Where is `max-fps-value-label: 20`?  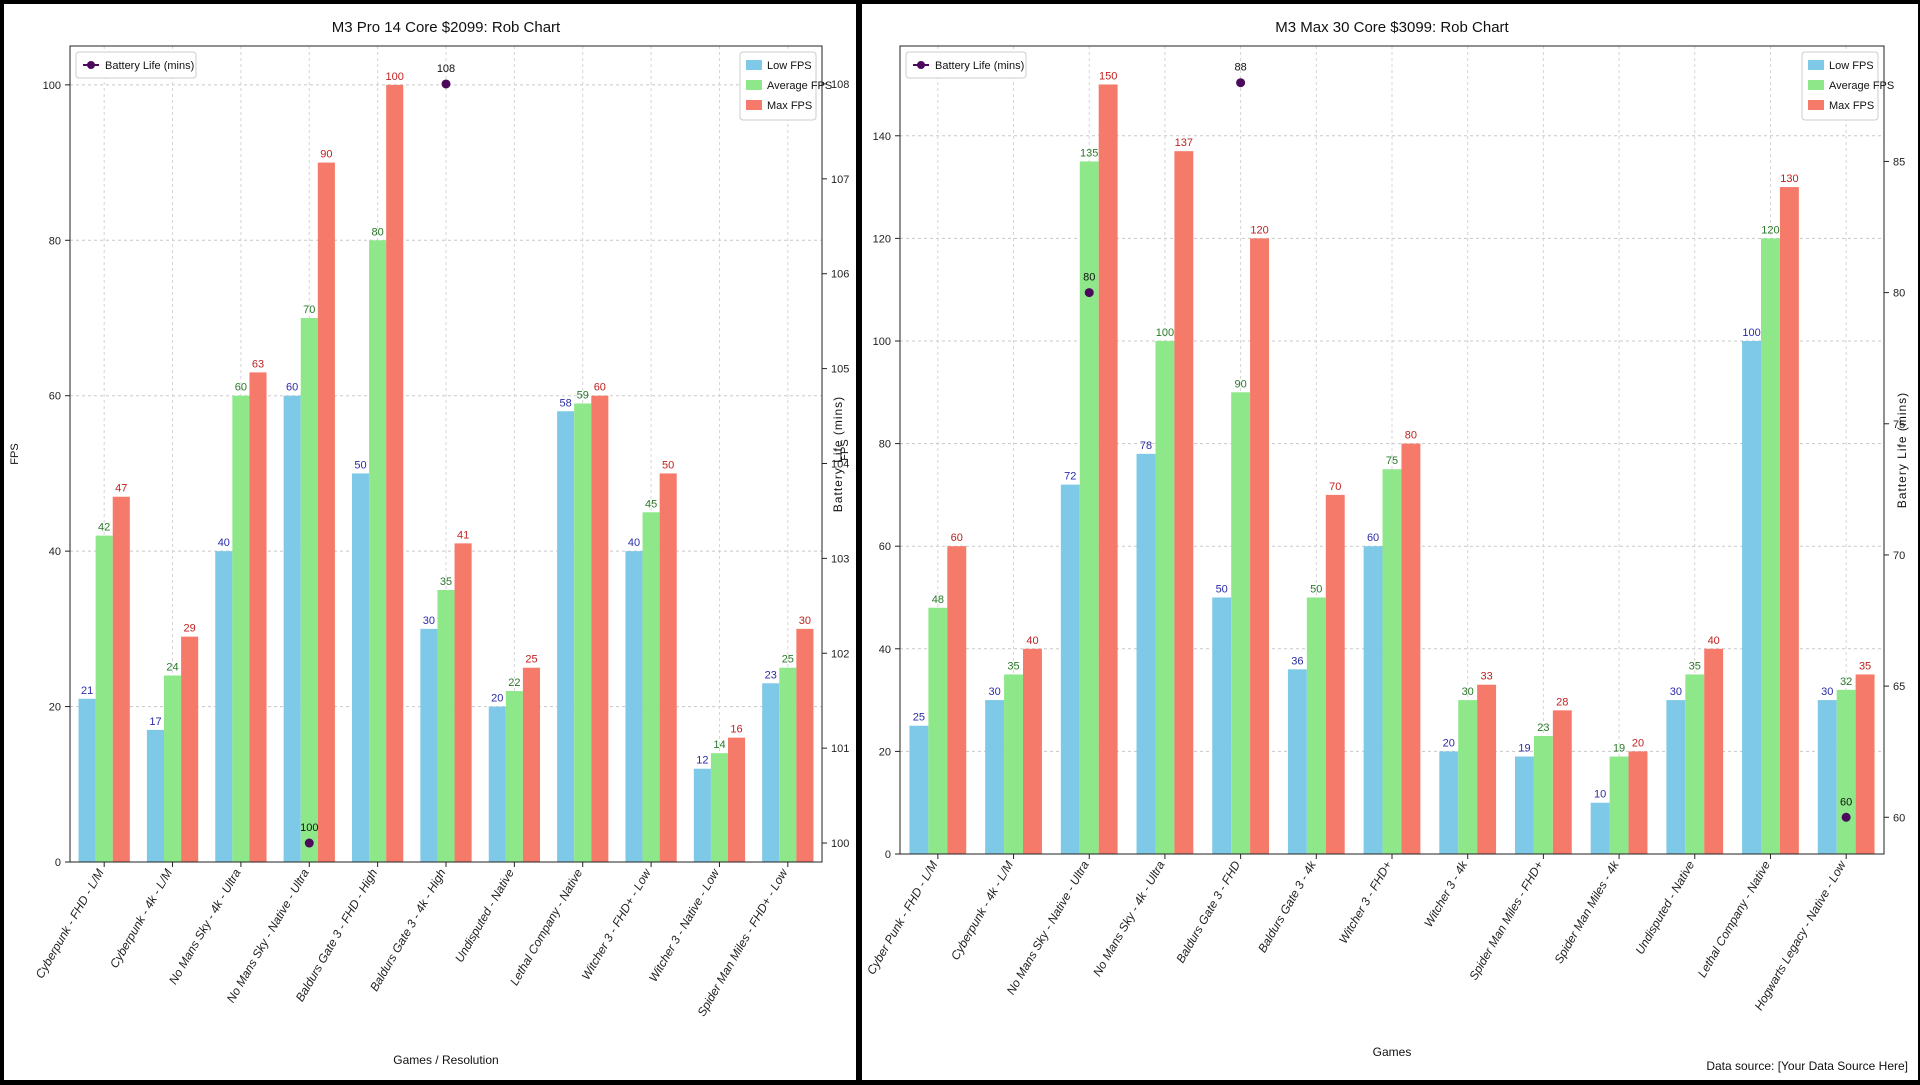 max-fps-value-label: 20 is located at coordinates (1638, 743).